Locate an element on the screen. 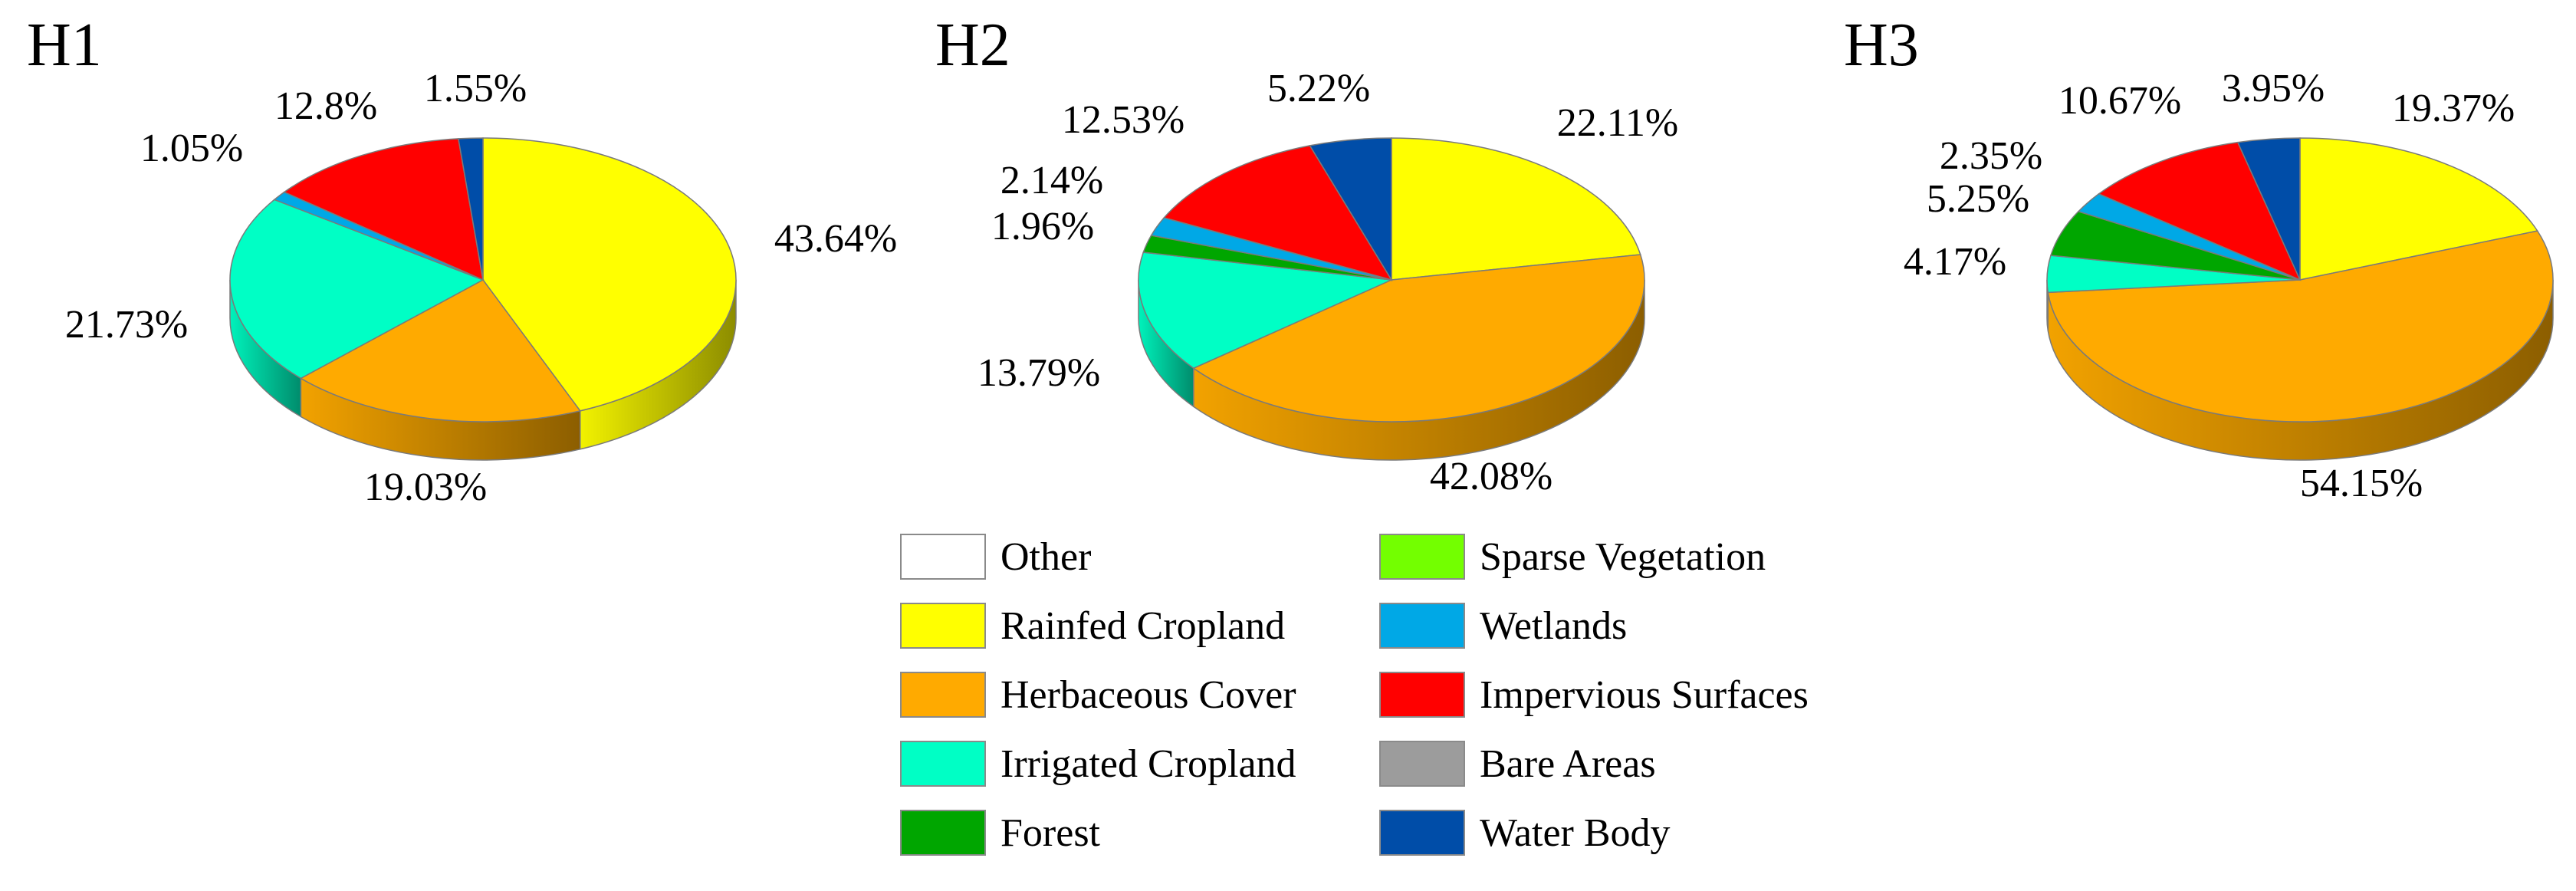 The width and height of the screenshot is (2576, 891). legend-label: Bare Areas is located at coordinates (1568, 764).